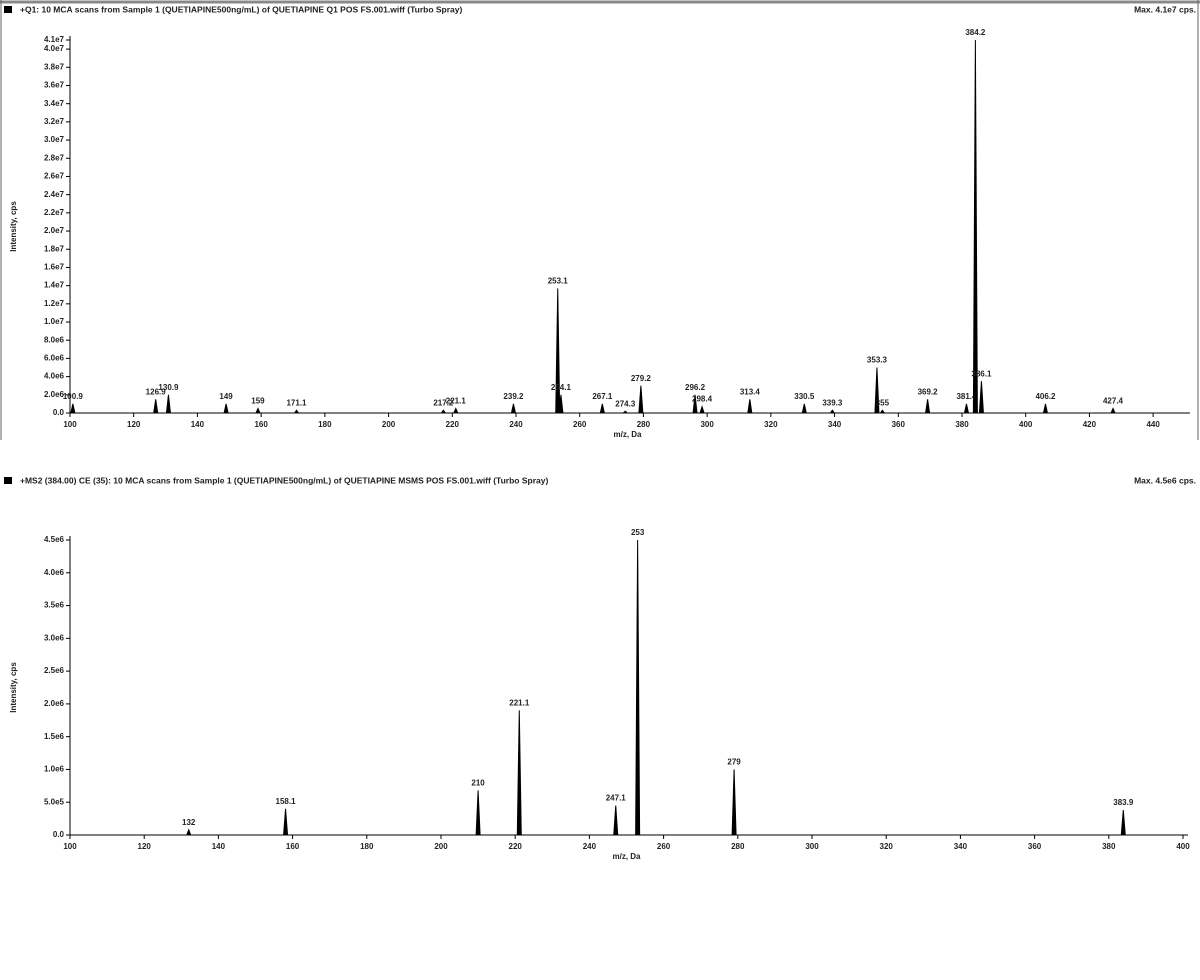  I want to click on peak-label: 279.2, so click(641, 378).